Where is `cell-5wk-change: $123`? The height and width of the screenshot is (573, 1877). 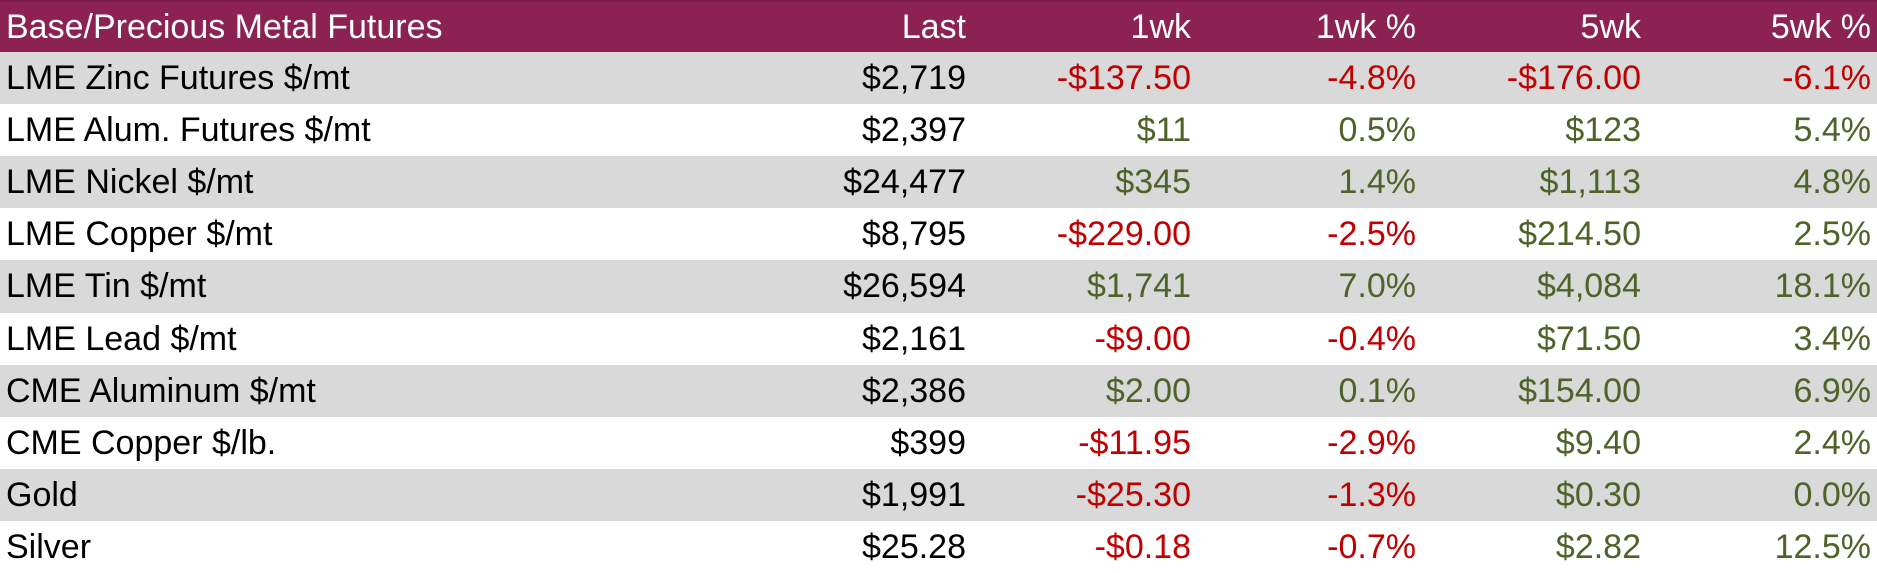
cell-5wk-change: $123 is located at coordinates (1603, 130).